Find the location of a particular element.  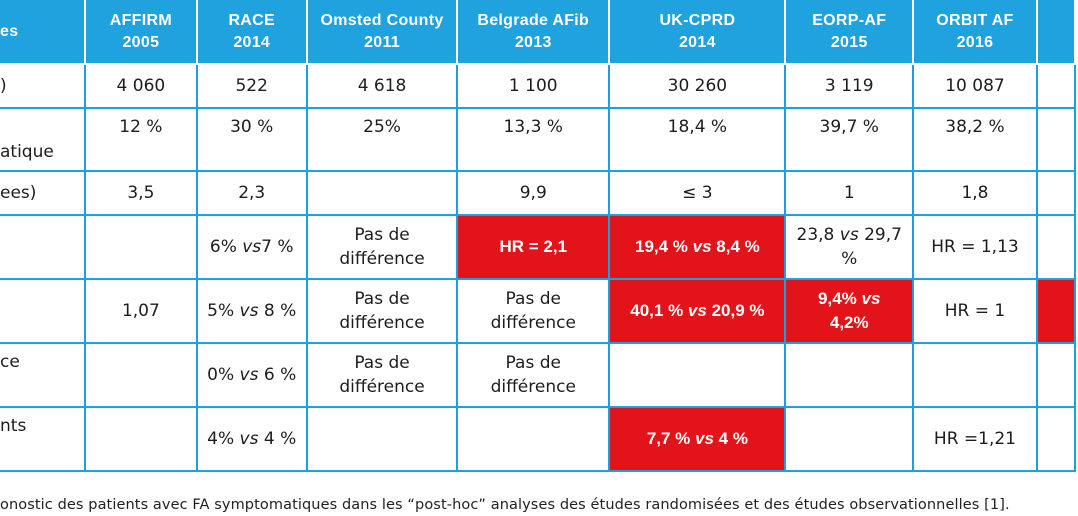

table-cell: 13,3 % is located at coordinates (533, 139).